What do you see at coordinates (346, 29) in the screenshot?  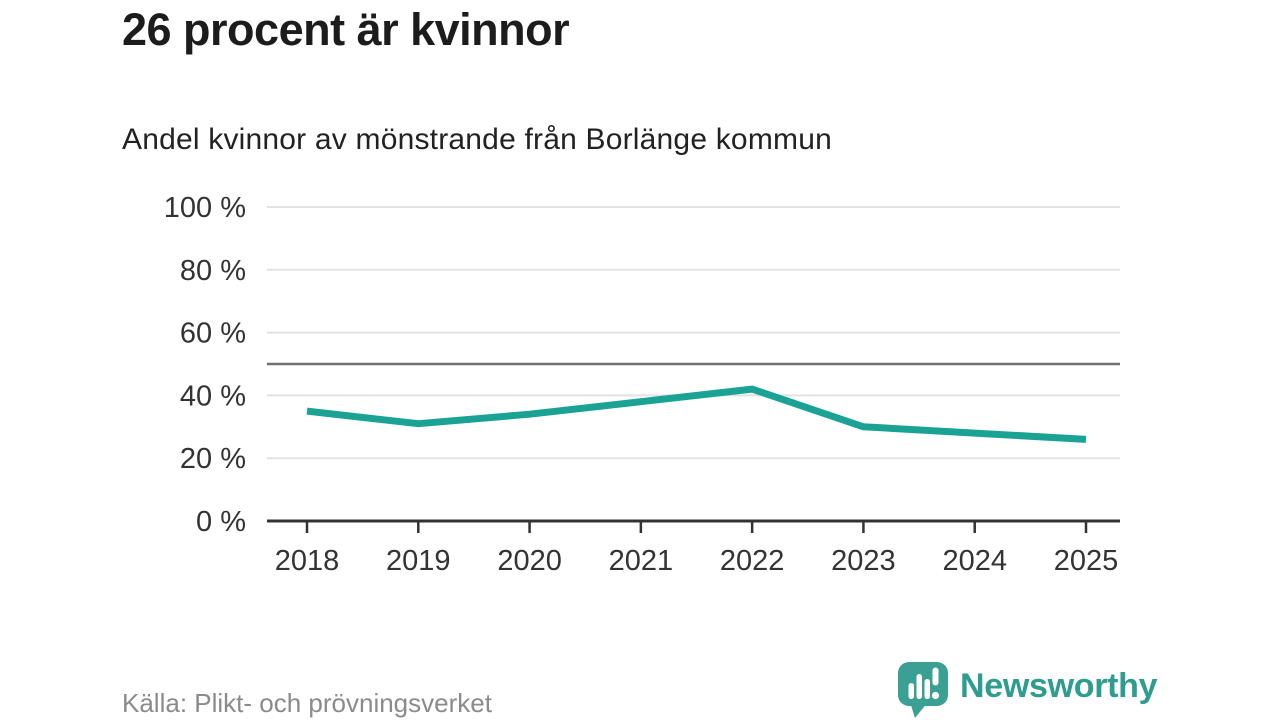 I see `chart-title: 26 procent är kvinnor` at bounding box center [346, 29].